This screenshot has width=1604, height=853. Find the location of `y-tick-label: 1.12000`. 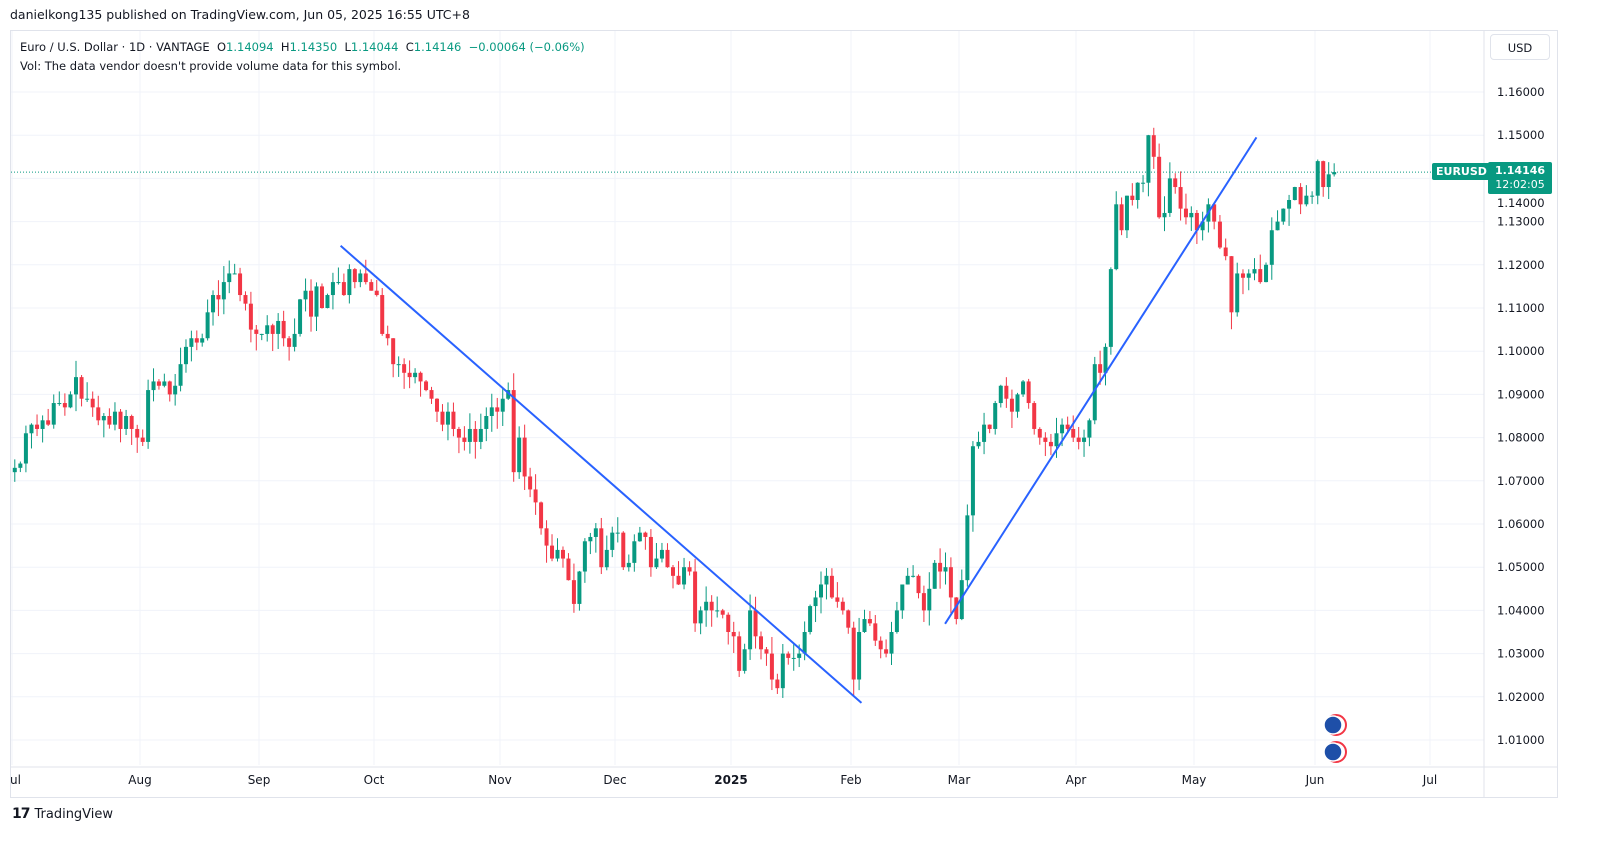

y-tick-label: 1.12000 is located at coordinates (1521, 265).